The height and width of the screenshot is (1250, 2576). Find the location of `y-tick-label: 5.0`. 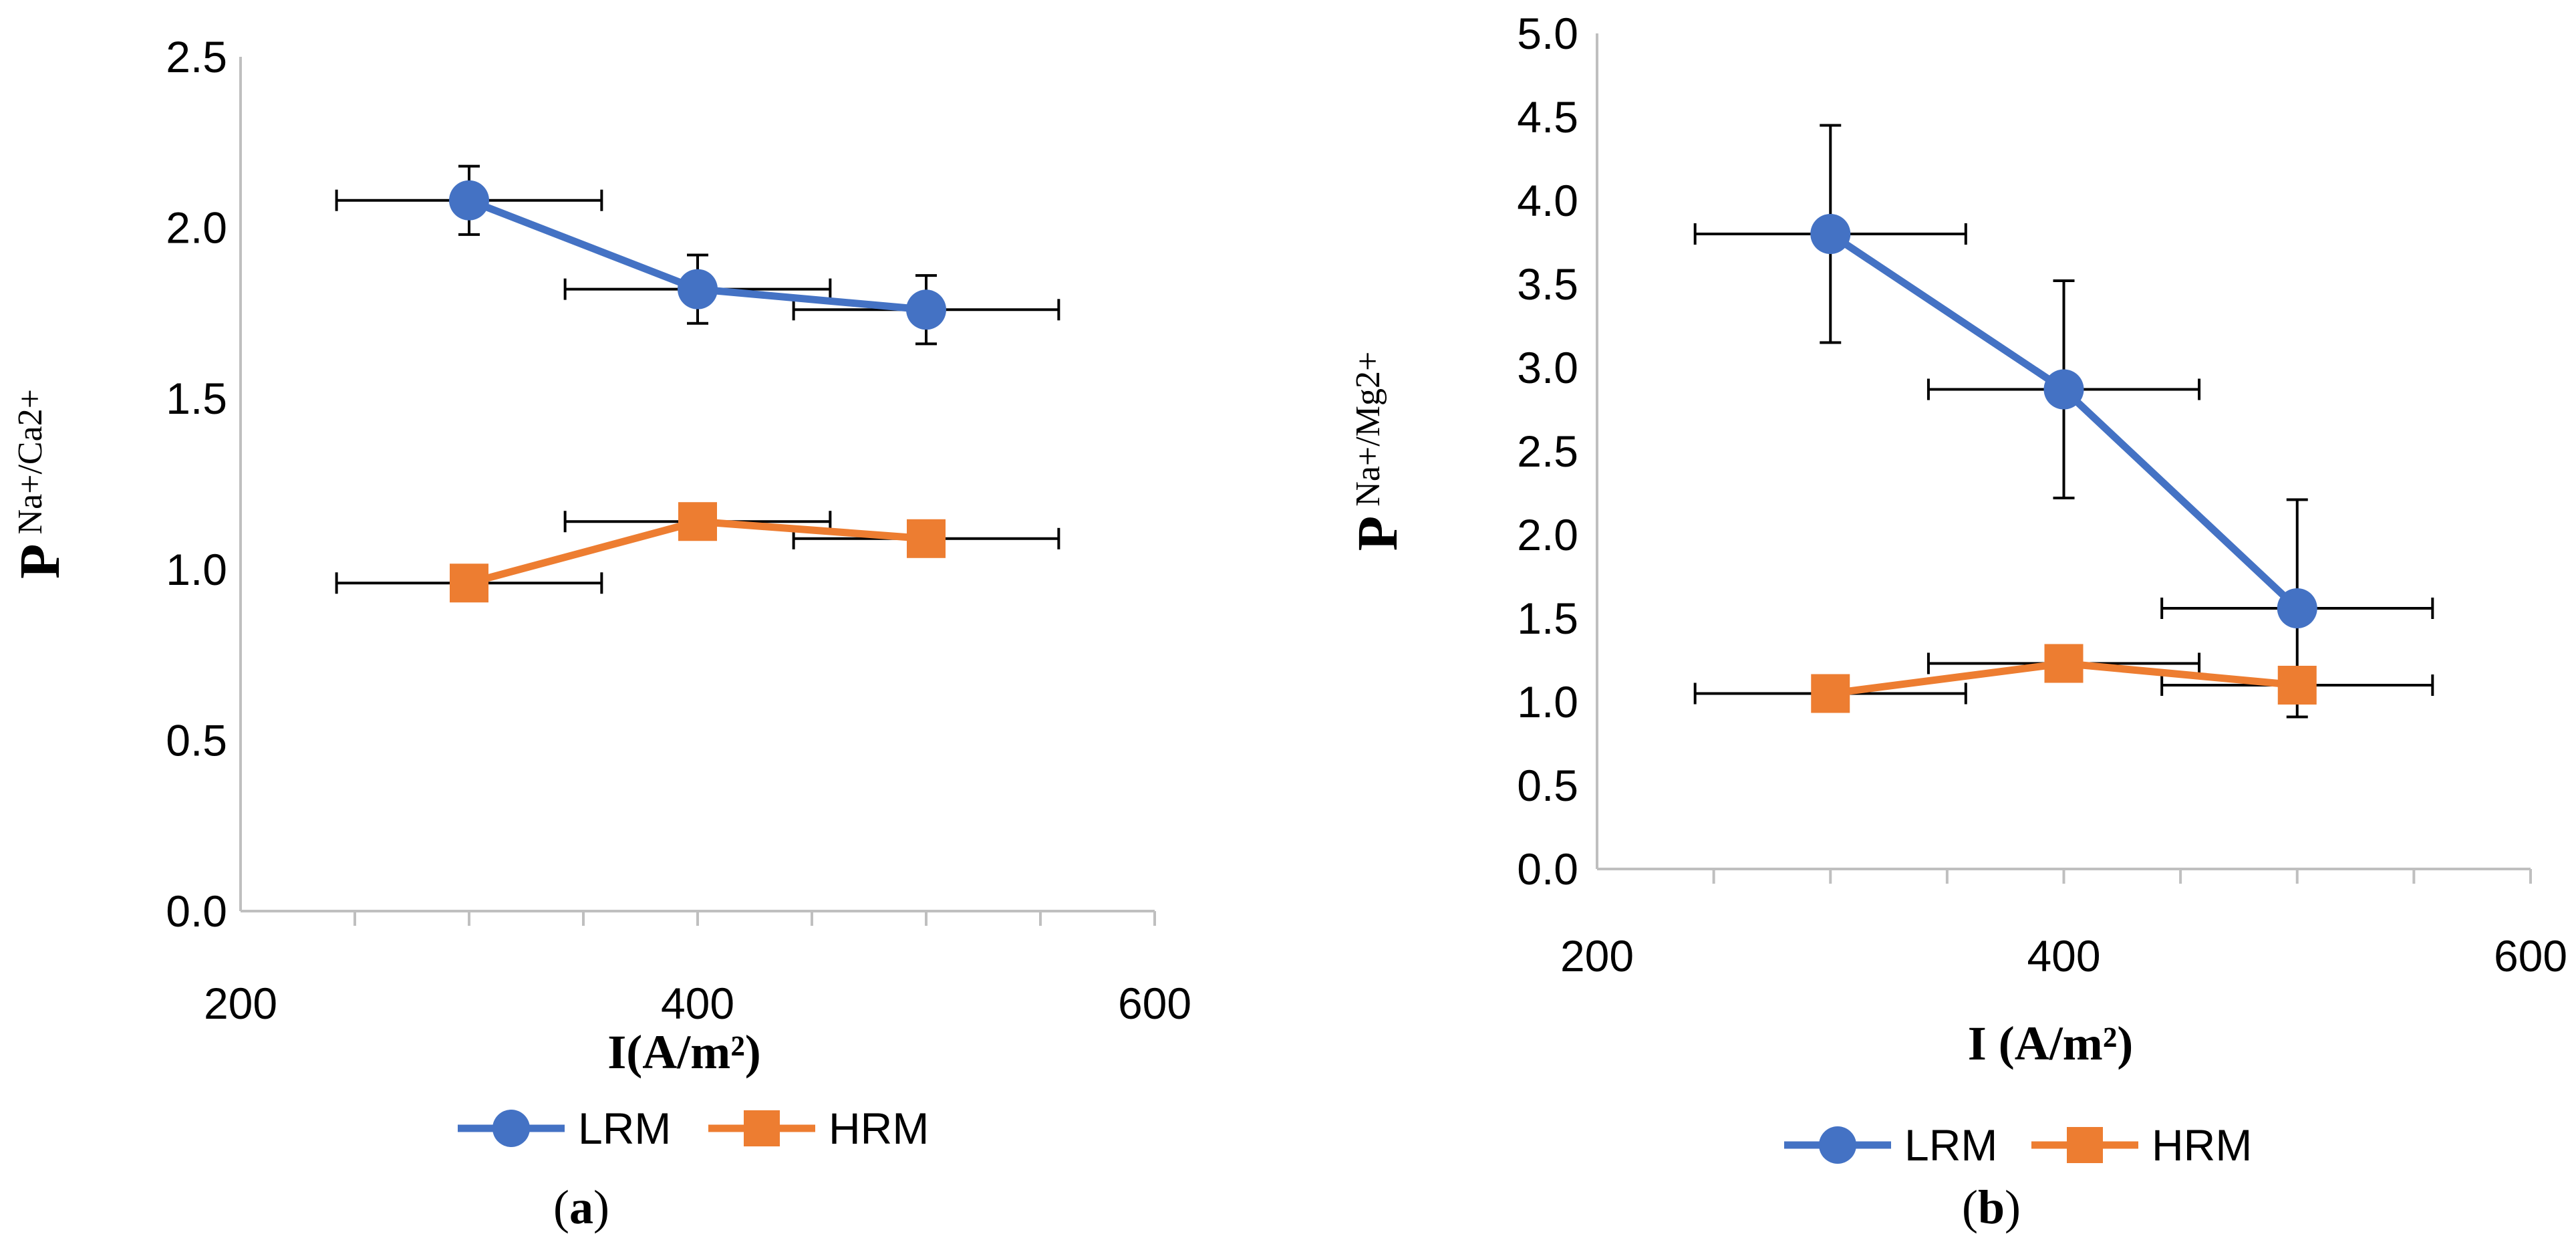

y-tick-label: 5.0 is located at coordinates (1547, 33).